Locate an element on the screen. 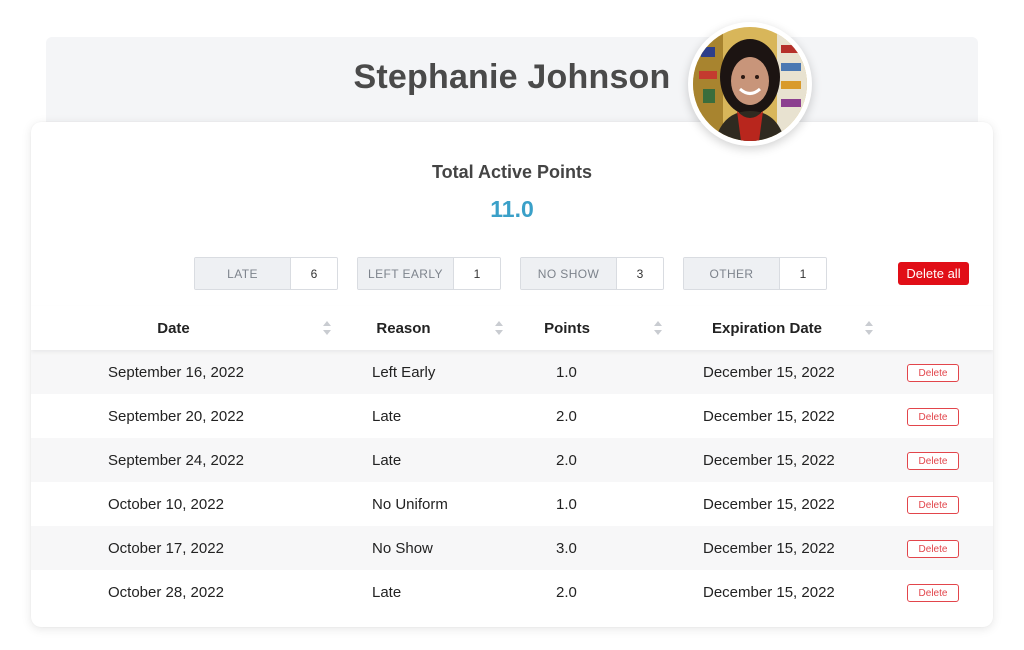 This screenshot has width=1024, height=650. cell-points: 3.0 is located at coordinates (566, 548).